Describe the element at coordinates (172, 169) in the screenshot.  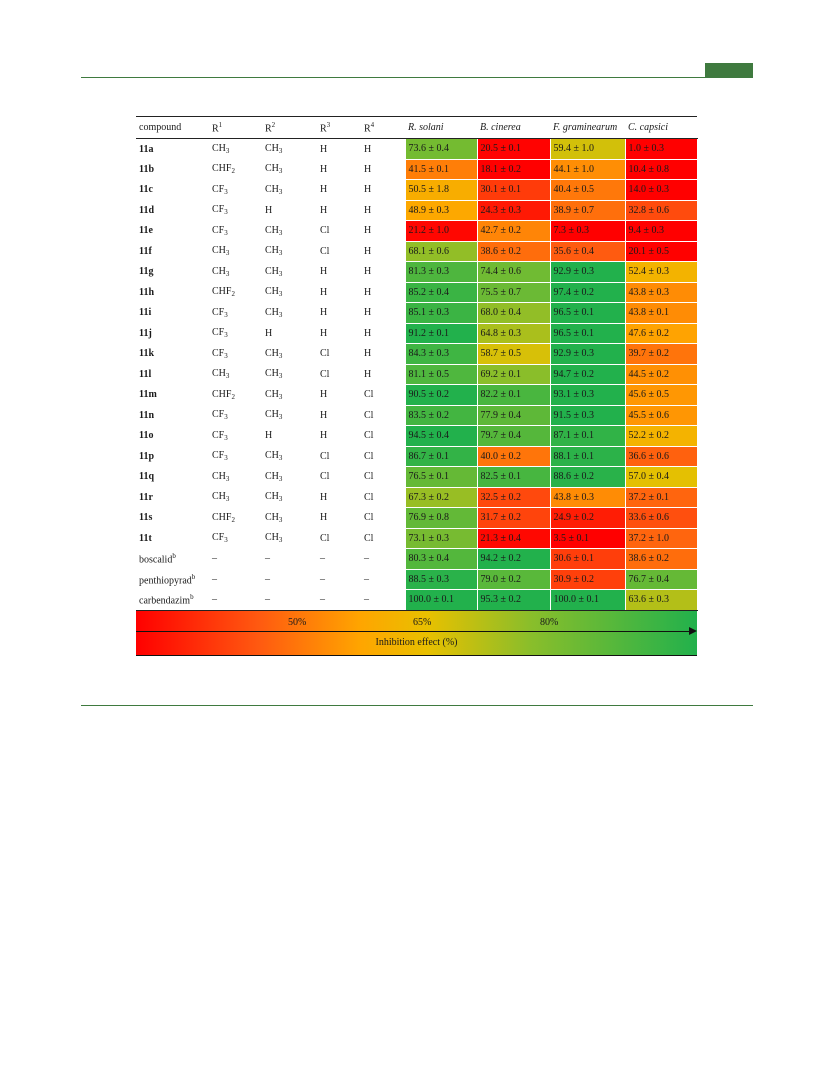
I see `compound-cell: 11b` at that location.